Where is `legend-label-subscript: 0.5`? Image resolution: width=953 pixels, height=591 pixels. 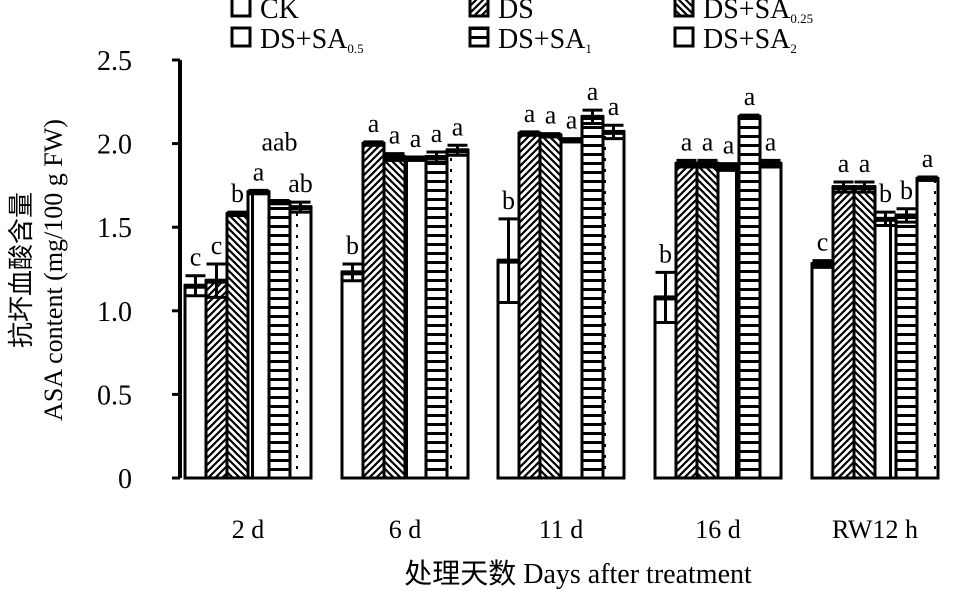
legend-label-subscript: 0.5 is located at coordinates (355, 48).